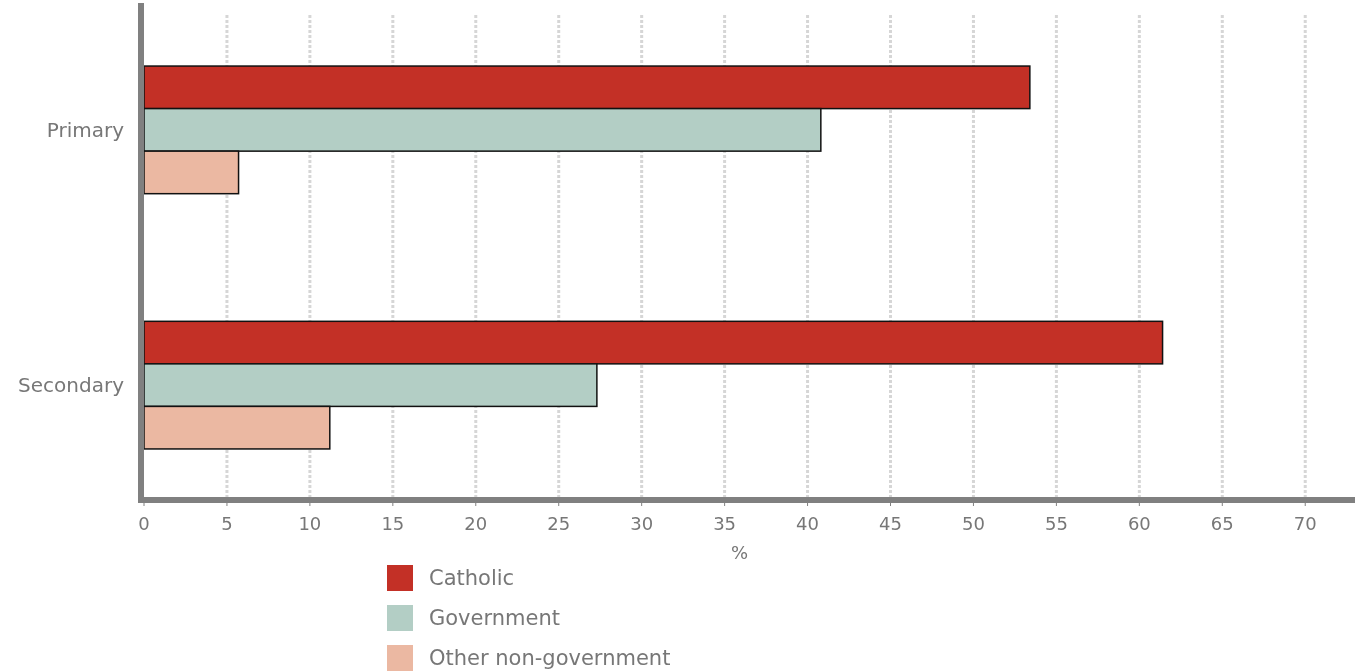  I want to click on x-tick-label: 55, so click(1056, 523).